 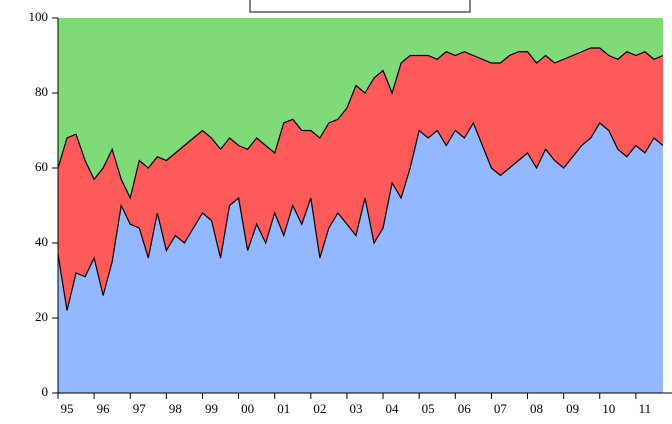 I want to click on x-tick-label: 02, so click(x=319, y=408).